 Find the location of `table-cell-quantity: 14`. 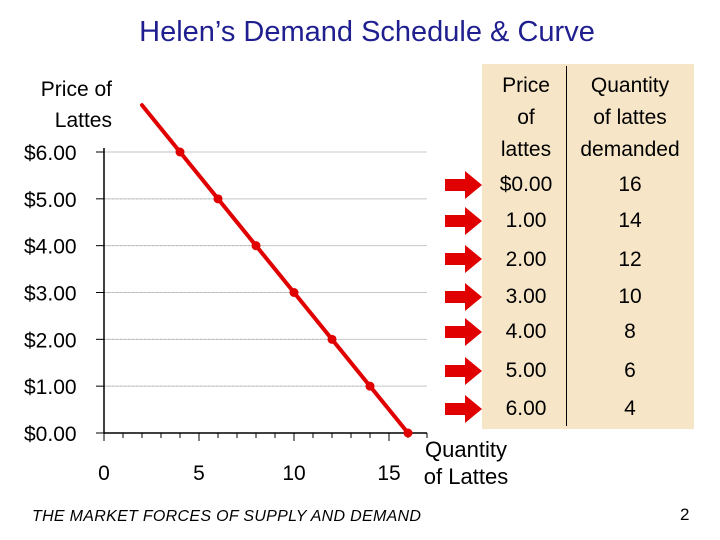

table-cell-quantity: 14 is located at coordinates (630, 220).